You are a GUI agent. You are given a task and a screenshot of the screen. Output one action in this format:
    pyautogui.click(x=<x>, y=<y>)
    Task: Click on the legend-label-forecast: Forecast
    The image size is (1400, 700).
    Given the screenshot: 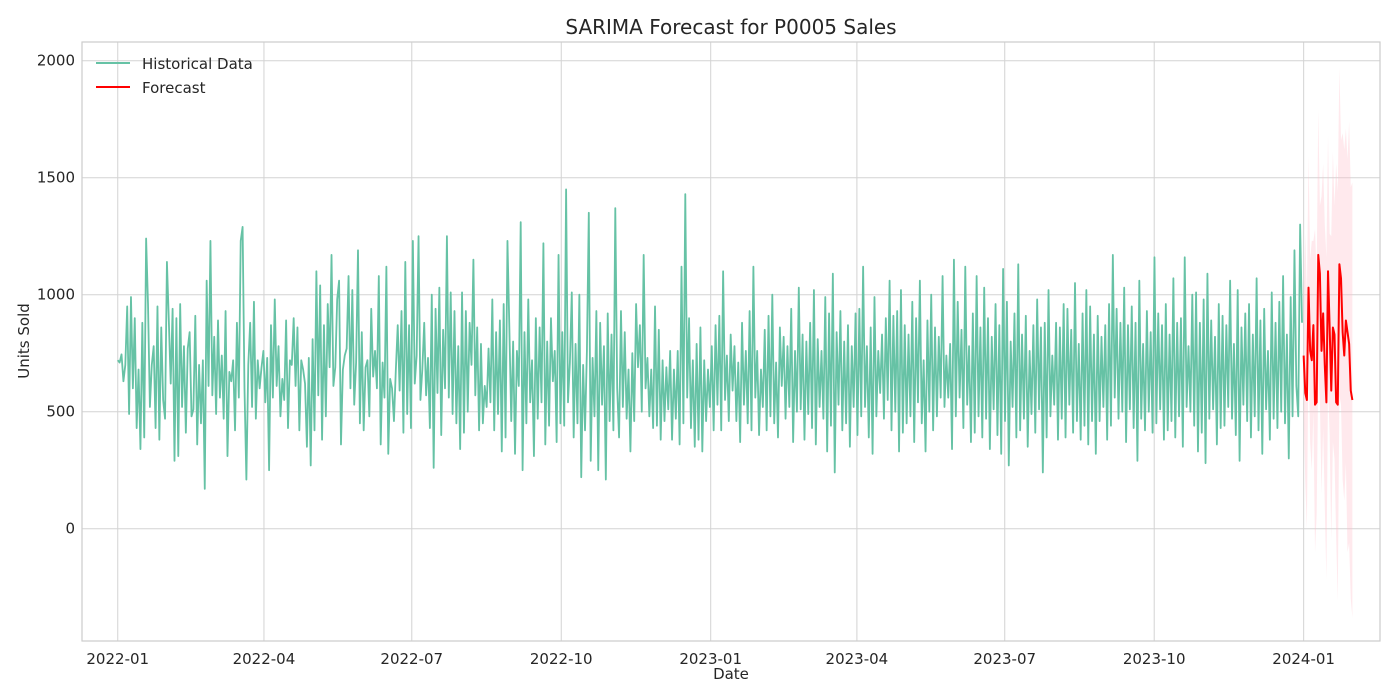 What is the action you would take?
    pyautogui.click(x=174, y=88)
    